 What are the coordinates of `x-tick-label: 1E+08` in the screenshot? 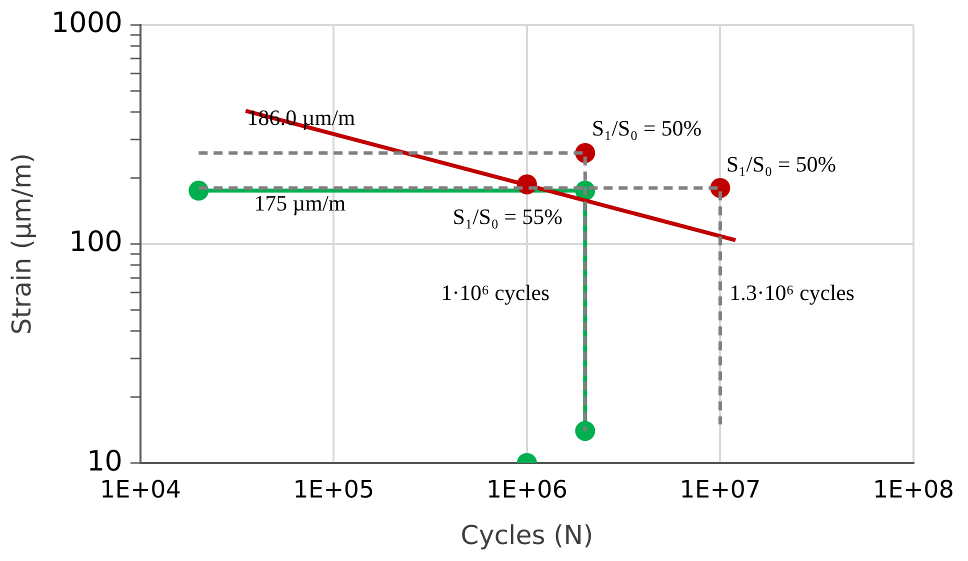 It's located at (913, 490).